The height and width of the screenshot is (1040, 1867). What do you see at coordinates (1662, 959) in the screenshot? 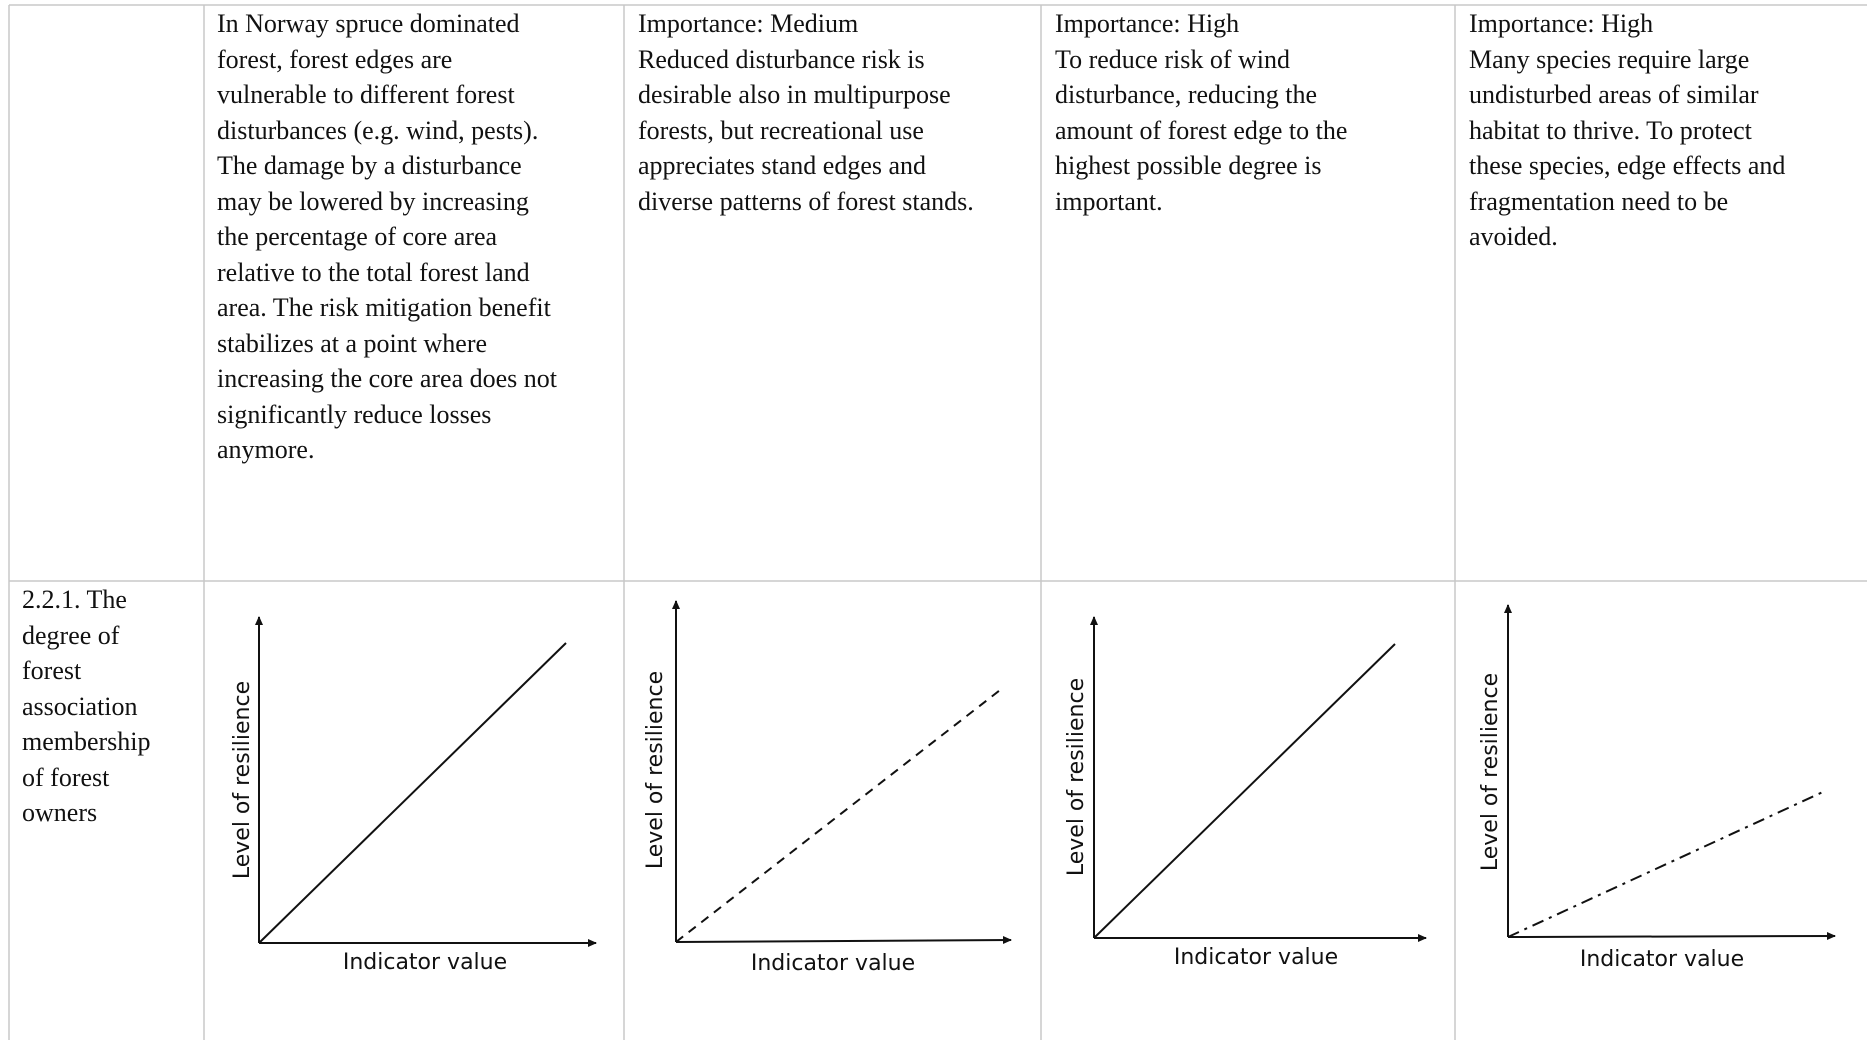
I see `graph-4-xlabel: Indicator value` at bounding box center [1662, 959].